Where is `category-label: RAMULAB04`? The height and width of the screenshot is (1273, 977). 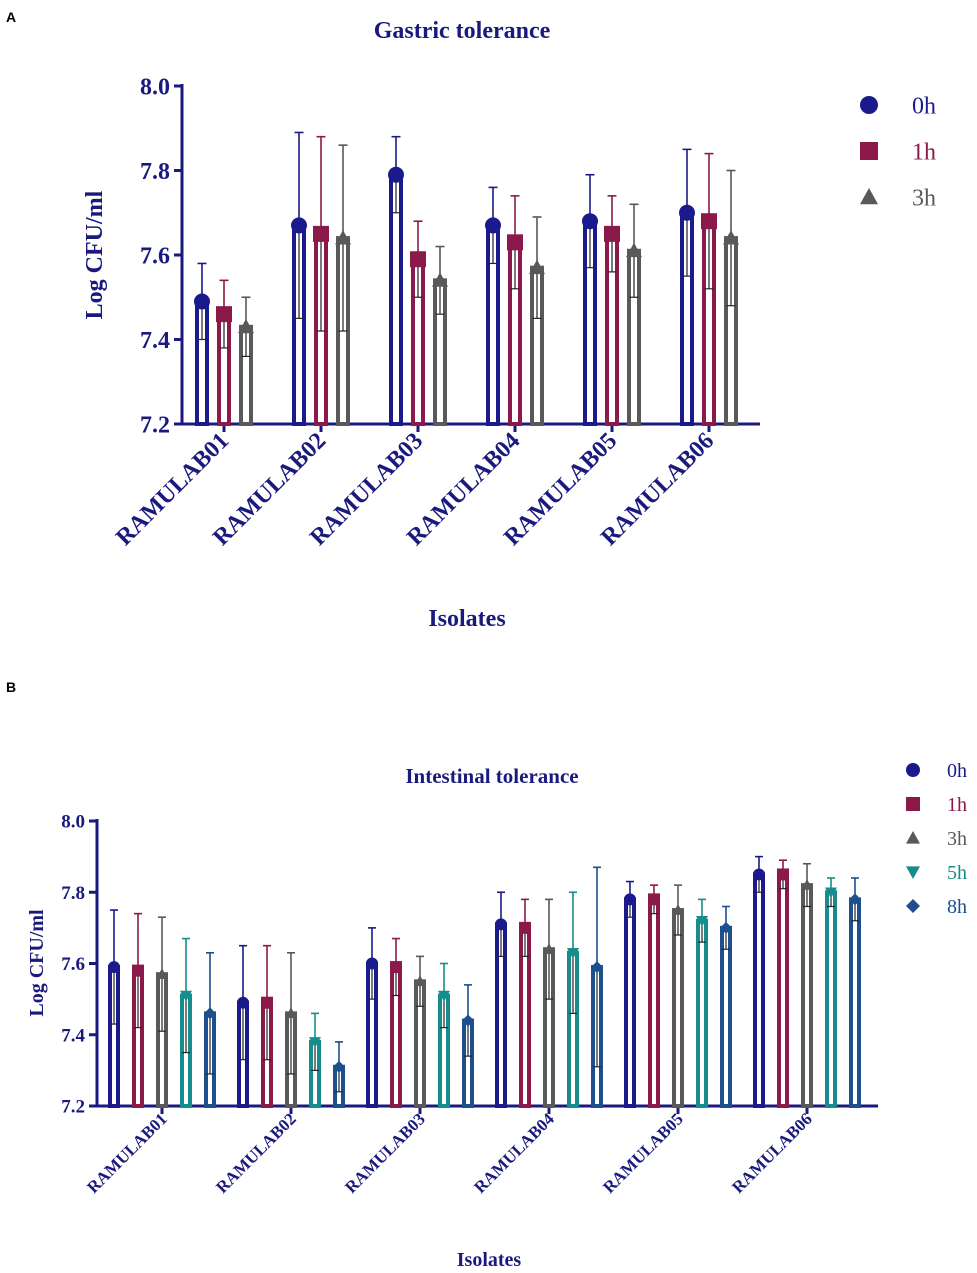
category-label: RAMULAB04 is located at coordinates (514, 1153).